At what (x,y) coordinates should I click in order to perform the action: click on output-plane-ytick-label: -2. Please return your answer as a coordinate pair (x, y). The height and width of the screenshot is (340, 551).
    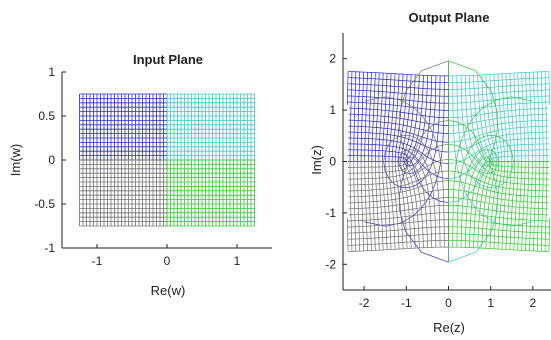
    Looking at the image, I should click on (330, 264).